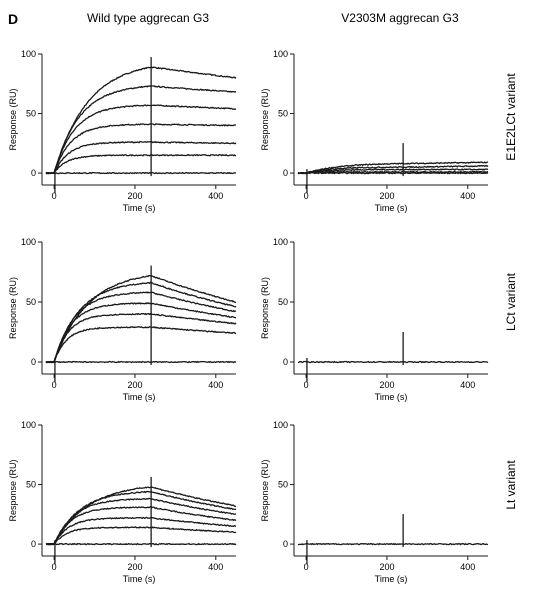  What do you see at coordinates (511, 485) in the screenshot?
I see `row-label-lt: Lt variant` at bounding box center [511, 485].